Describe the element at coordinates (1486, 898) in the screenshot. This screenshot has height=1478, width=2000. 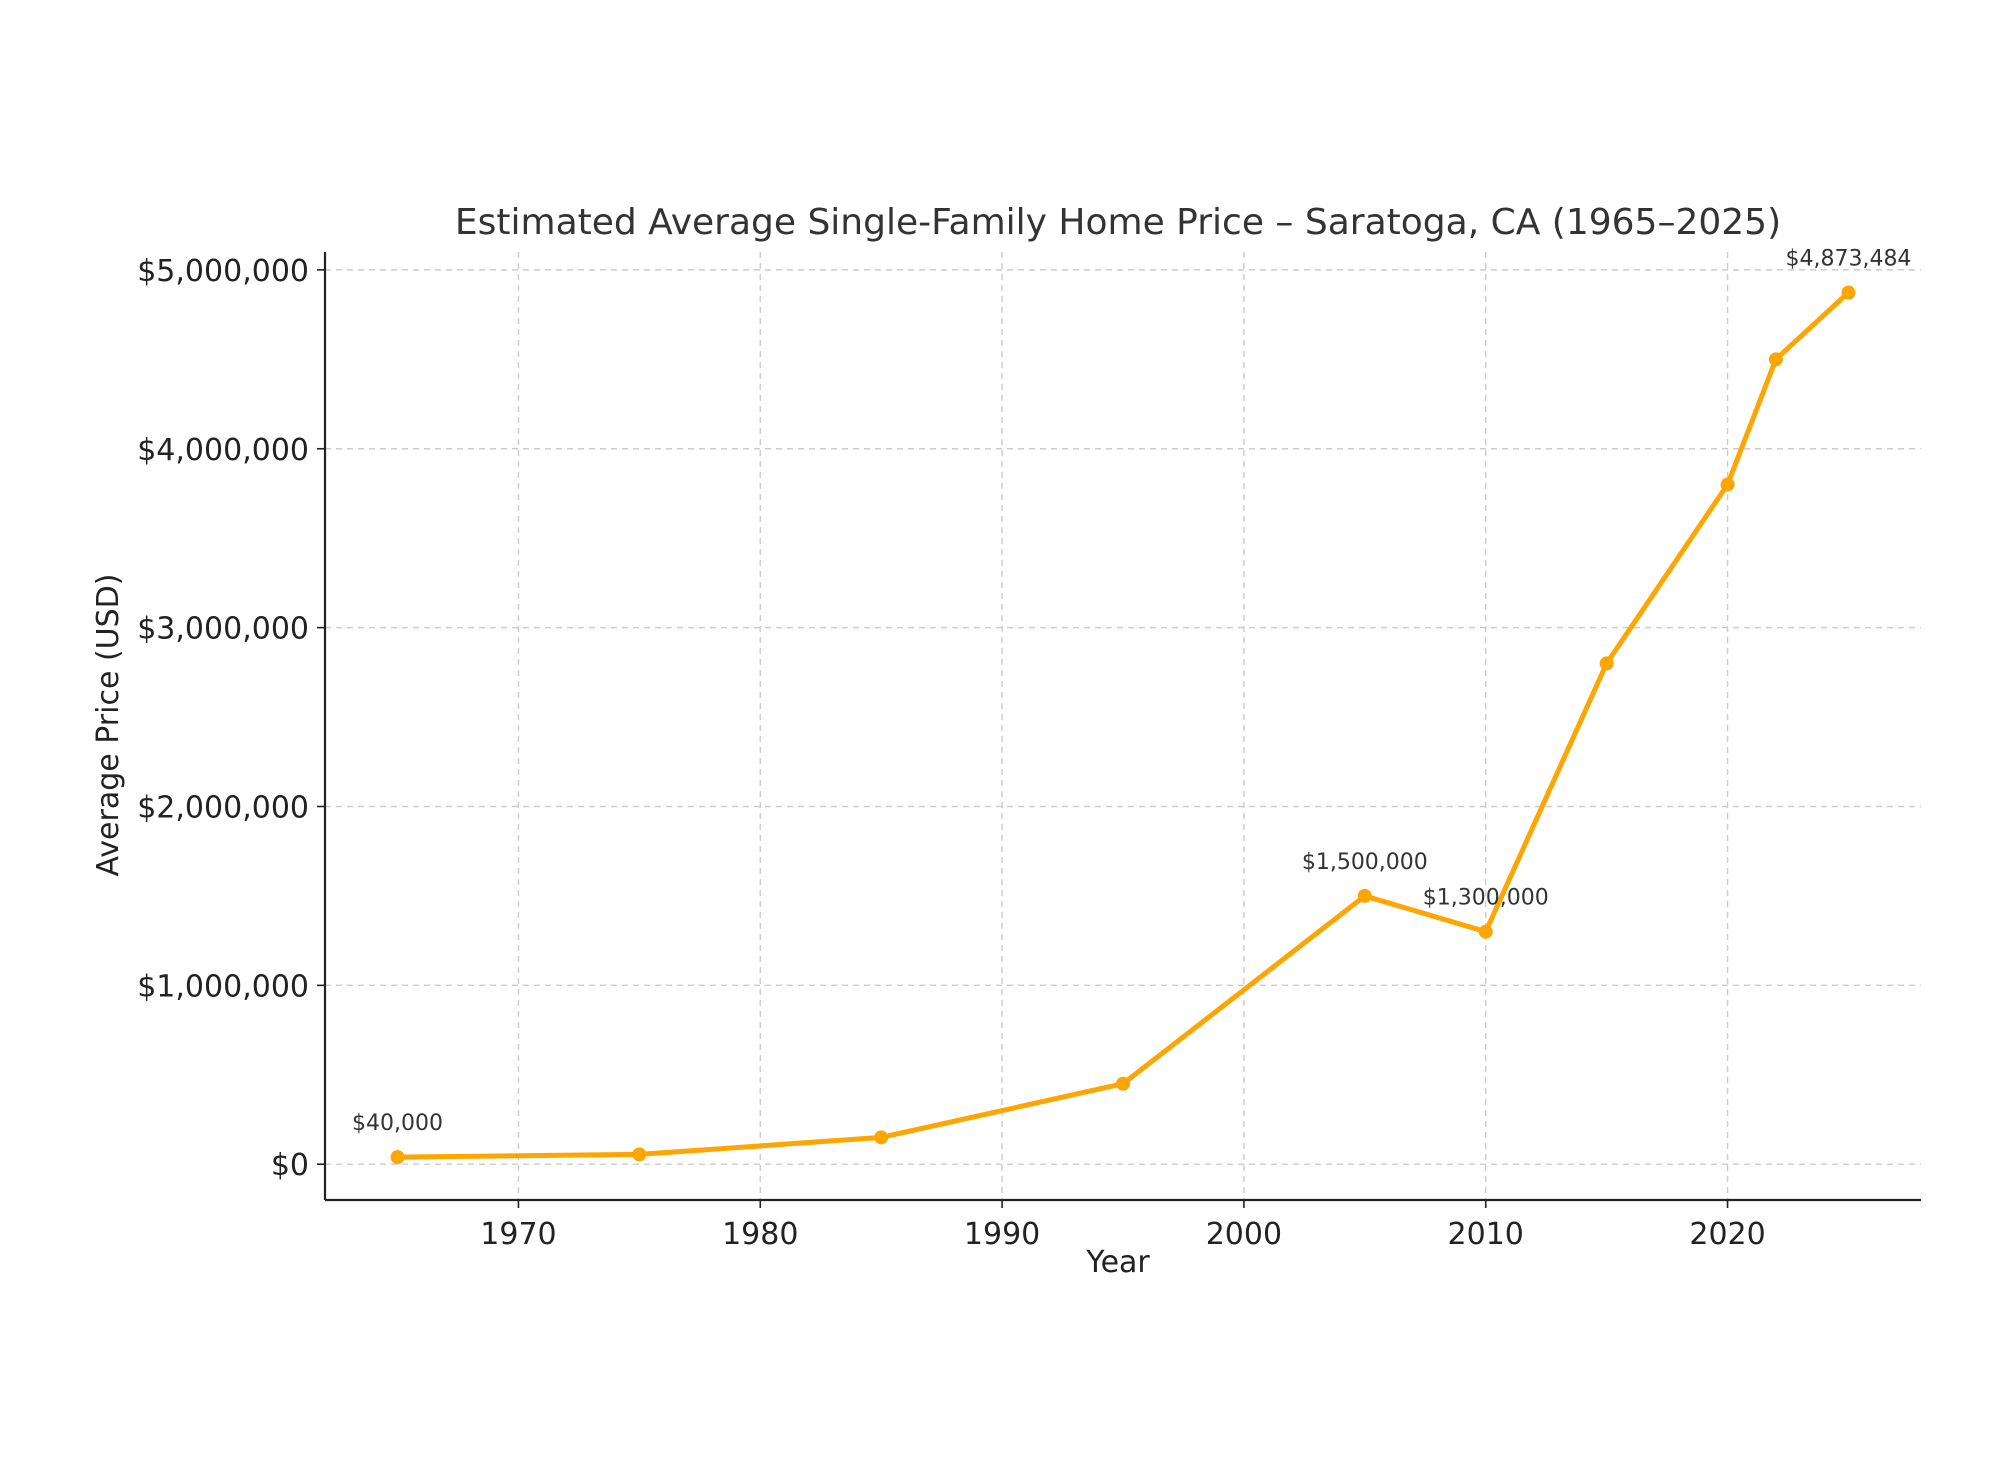
I see `data-label-2010: $1,300,000` at that location.